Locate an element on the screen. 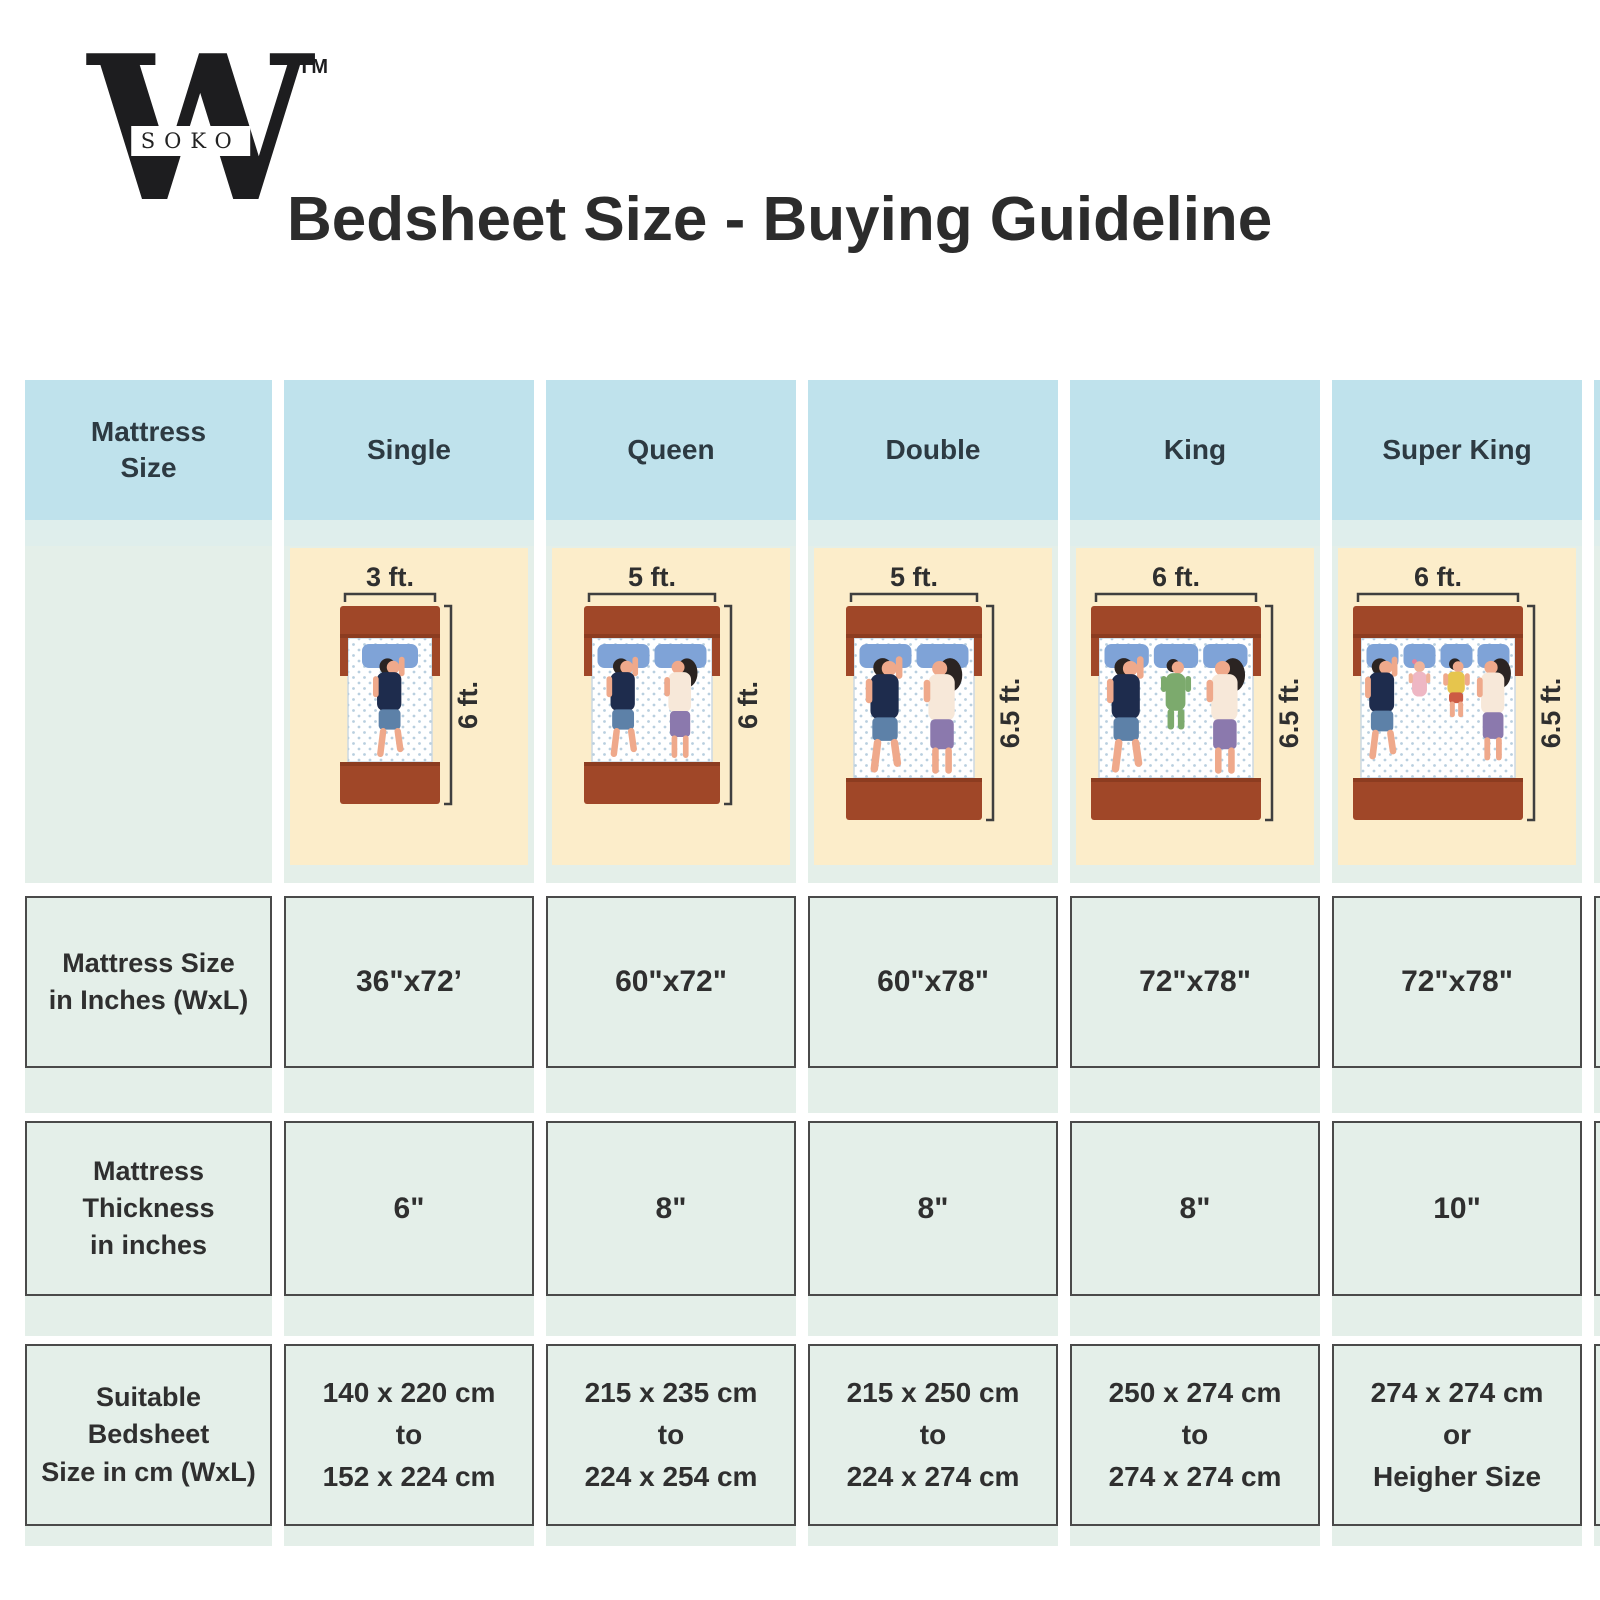 The height and width of the screenshot is (1600, 1600). row-label-text: Suitable Bedsheet Size in cm (WxL) is located at coordinates (148, 1434).